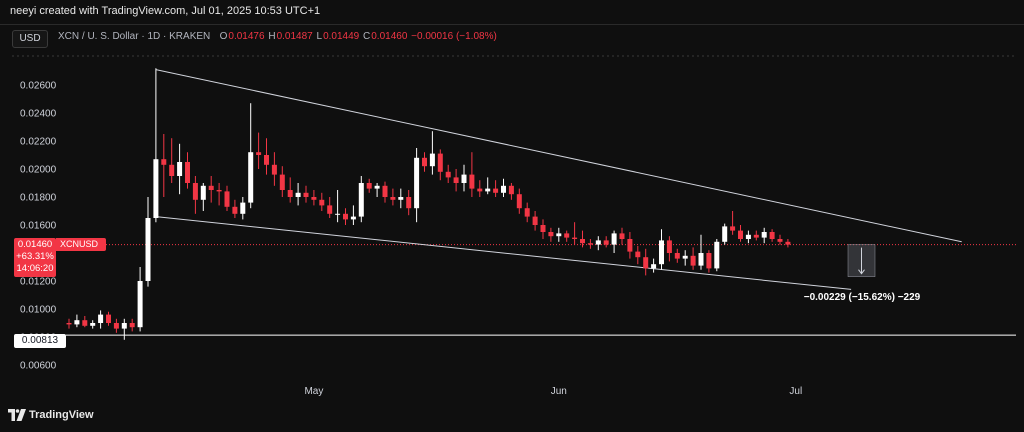  What do you see at coordinates (795, 391) in the screenshot?
I see `x-tick-label: Jul` at bounding box center [795, 391].